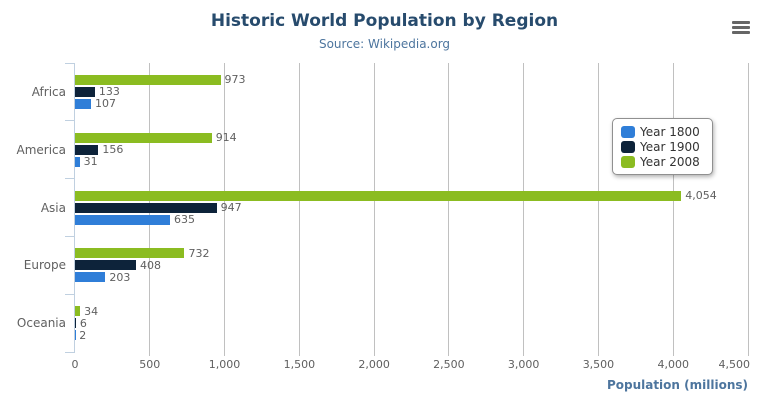 The image size is (769, 416). Describe the element at coordinates (231, 207) in the screenshot. I see `data-label: 947` at that location.